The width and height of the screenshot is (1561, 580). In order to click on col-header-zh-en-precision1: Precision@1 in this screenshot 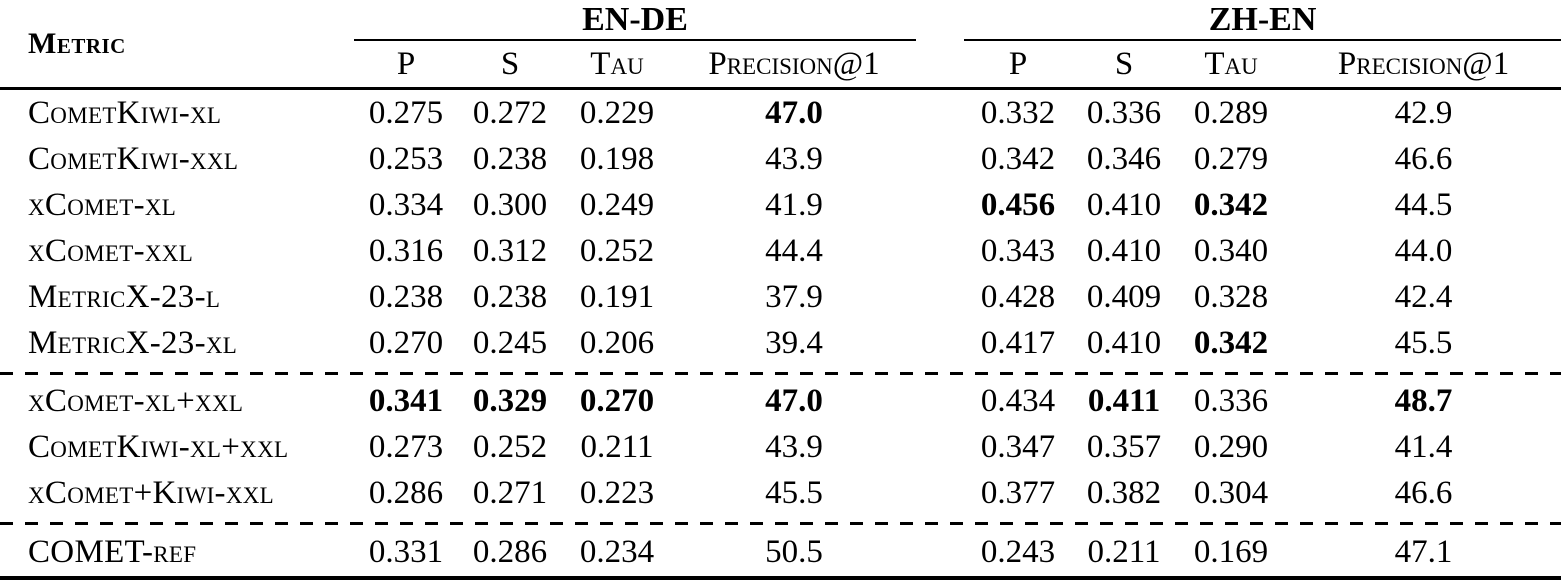, I will do `click(1423, 65)`.